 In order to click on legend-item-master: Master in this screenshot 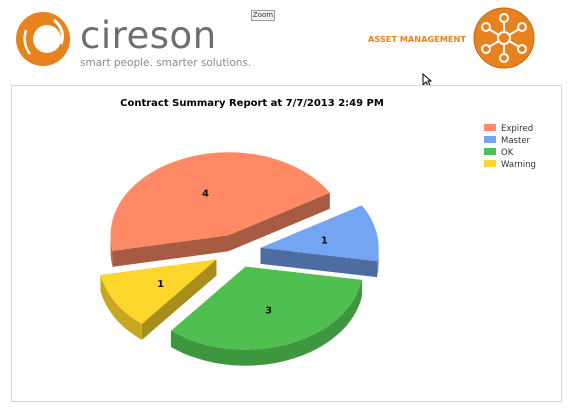, I will do `click(507, 141)`.